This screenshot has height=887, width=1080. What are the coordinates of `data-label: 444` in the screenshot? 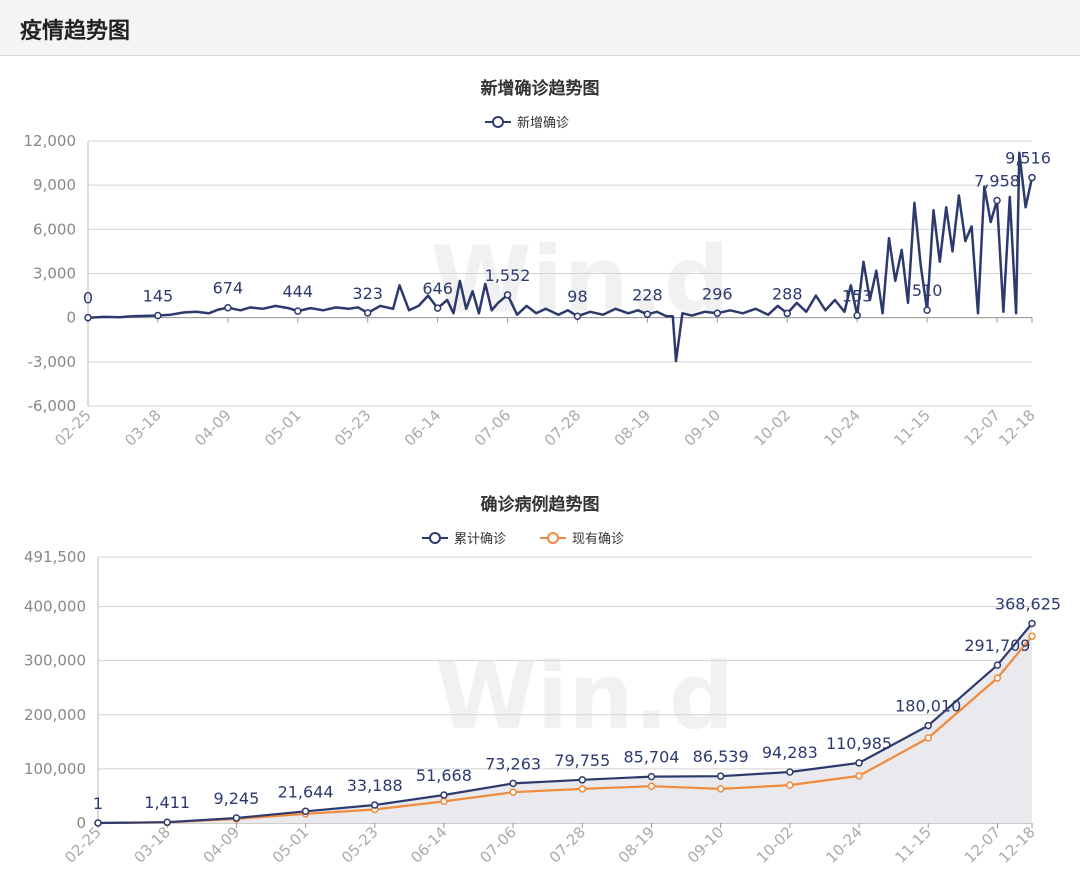 It's located at (298, 291).